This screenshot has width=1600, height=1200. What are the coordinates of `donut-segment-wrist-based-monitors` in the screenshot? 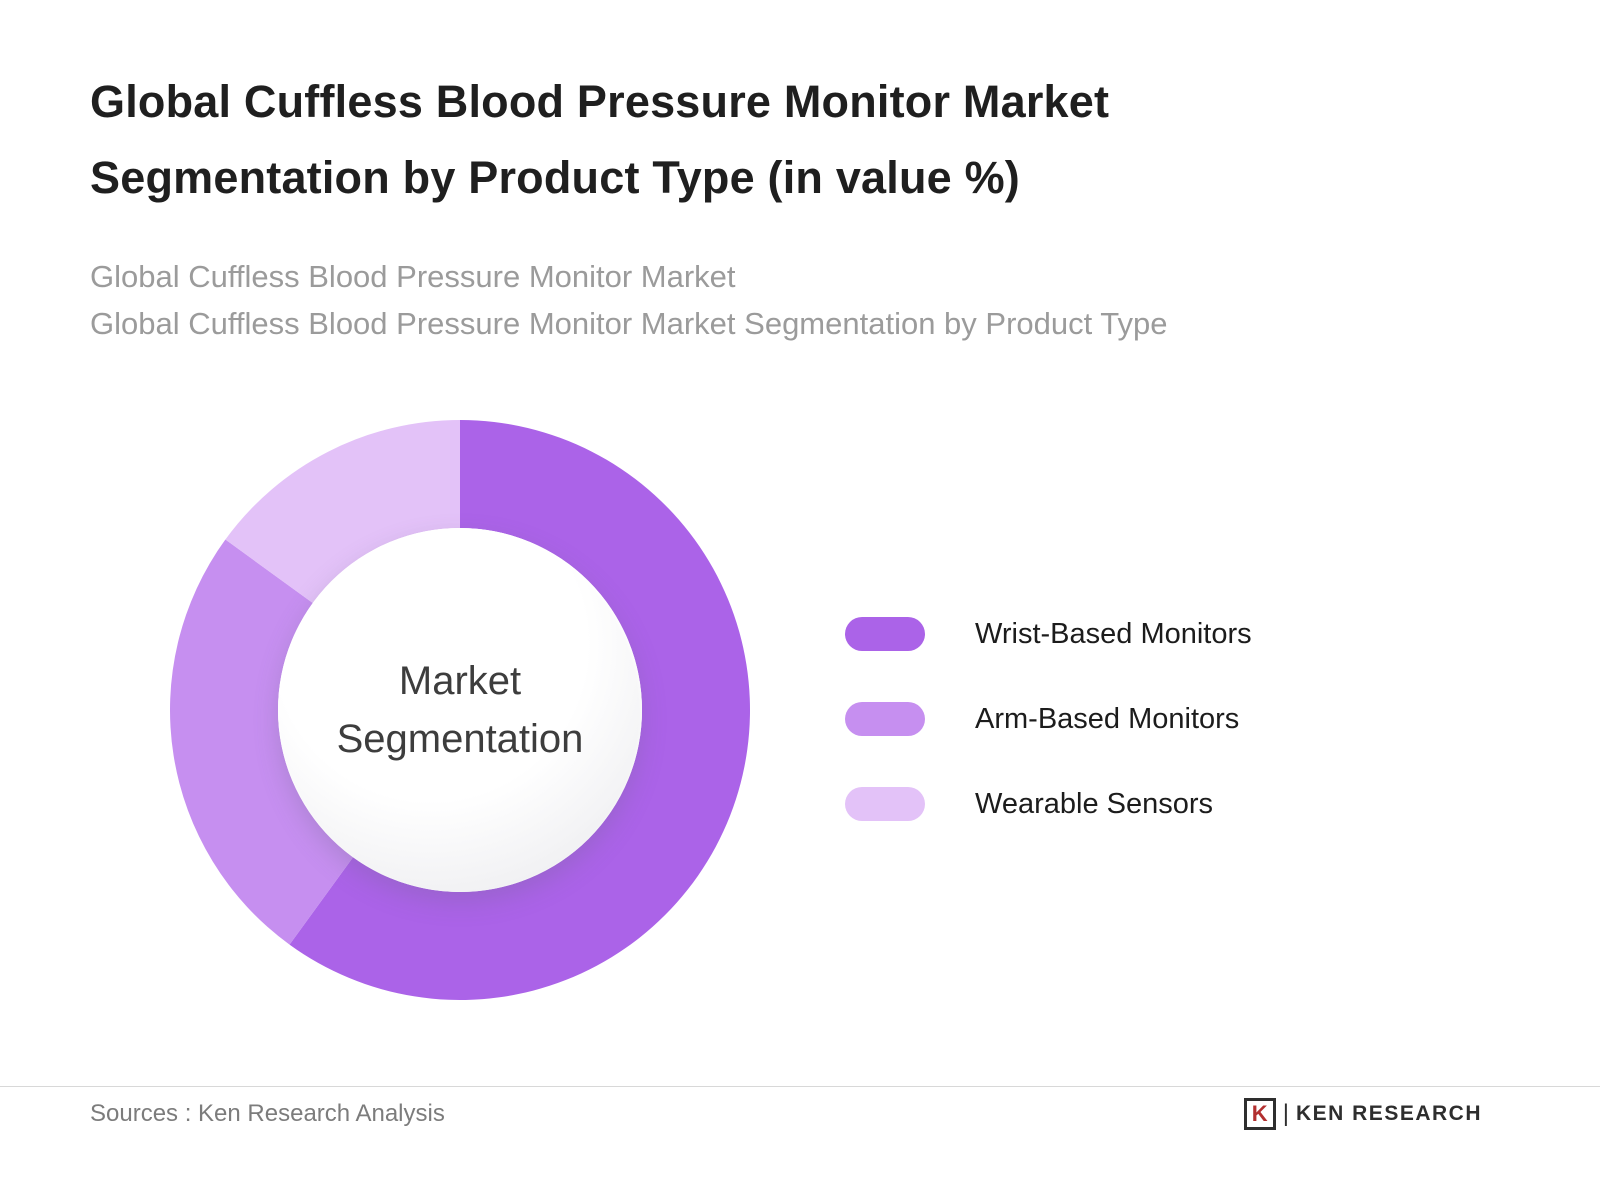 It's located at (519, 710).